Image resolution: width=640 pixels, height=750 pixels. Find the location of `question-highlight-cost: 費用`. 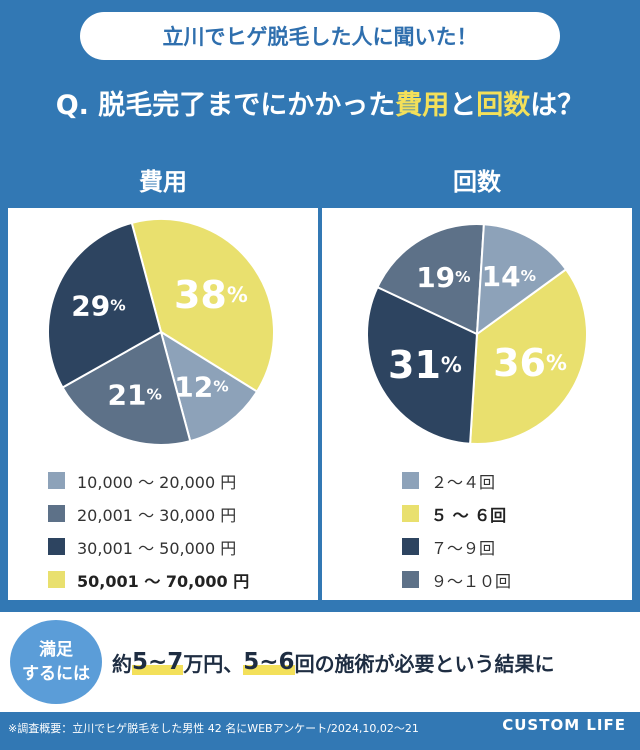

question-highlight-cost: 費用 is located at coordinates (422, 105).